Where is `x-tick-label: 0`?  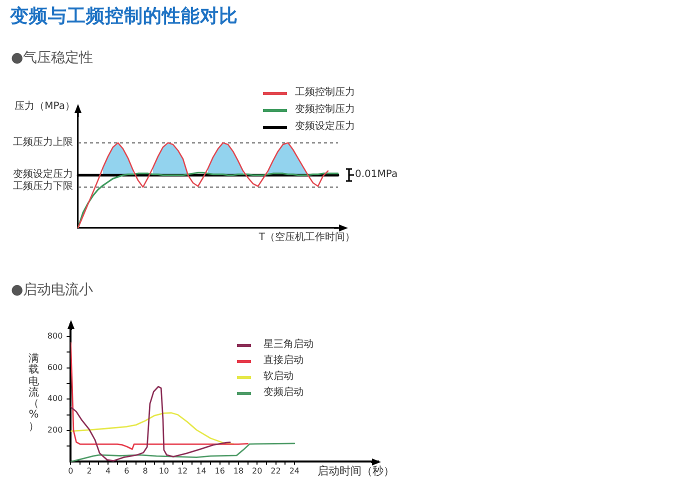
x-tick-label: 0 is located at coordinates (71, 471).